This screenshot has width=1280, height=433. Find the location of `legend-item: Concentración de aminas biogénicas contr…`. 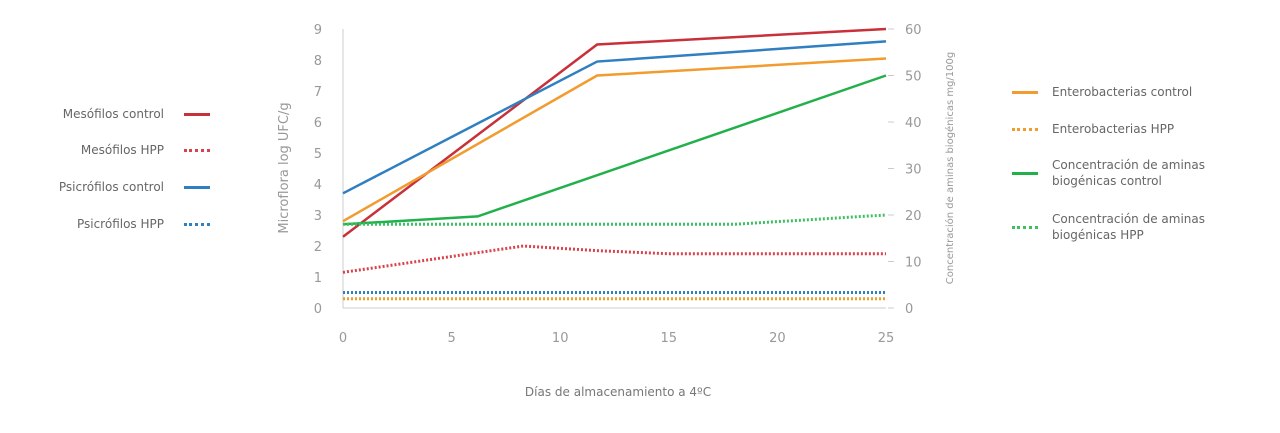

legend-item: Concentración de aminas biogénicas contr… is located at coordinates (1117, 173).